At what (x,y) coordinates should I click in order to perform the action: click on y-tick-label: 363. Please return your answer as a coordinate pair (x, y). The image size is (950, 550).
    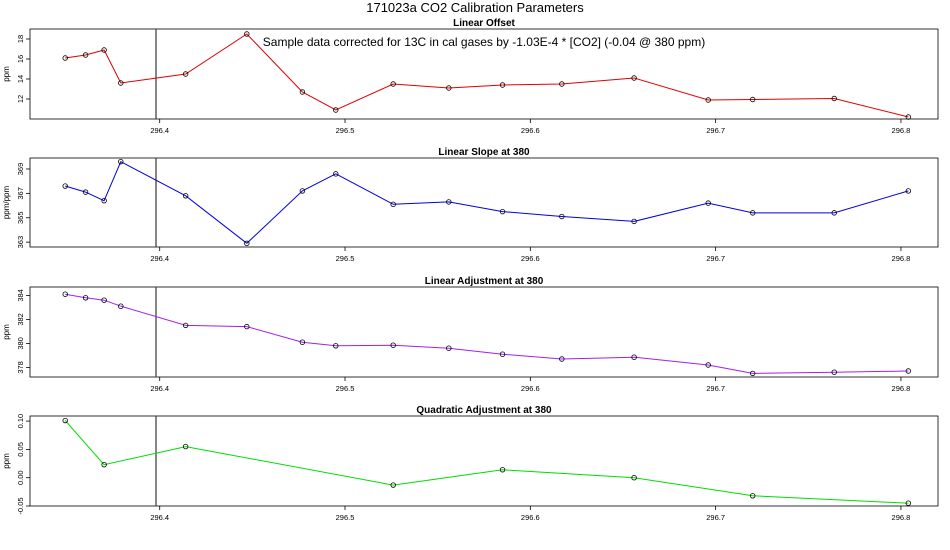
    Looking at the image, I should click on (20, 242).